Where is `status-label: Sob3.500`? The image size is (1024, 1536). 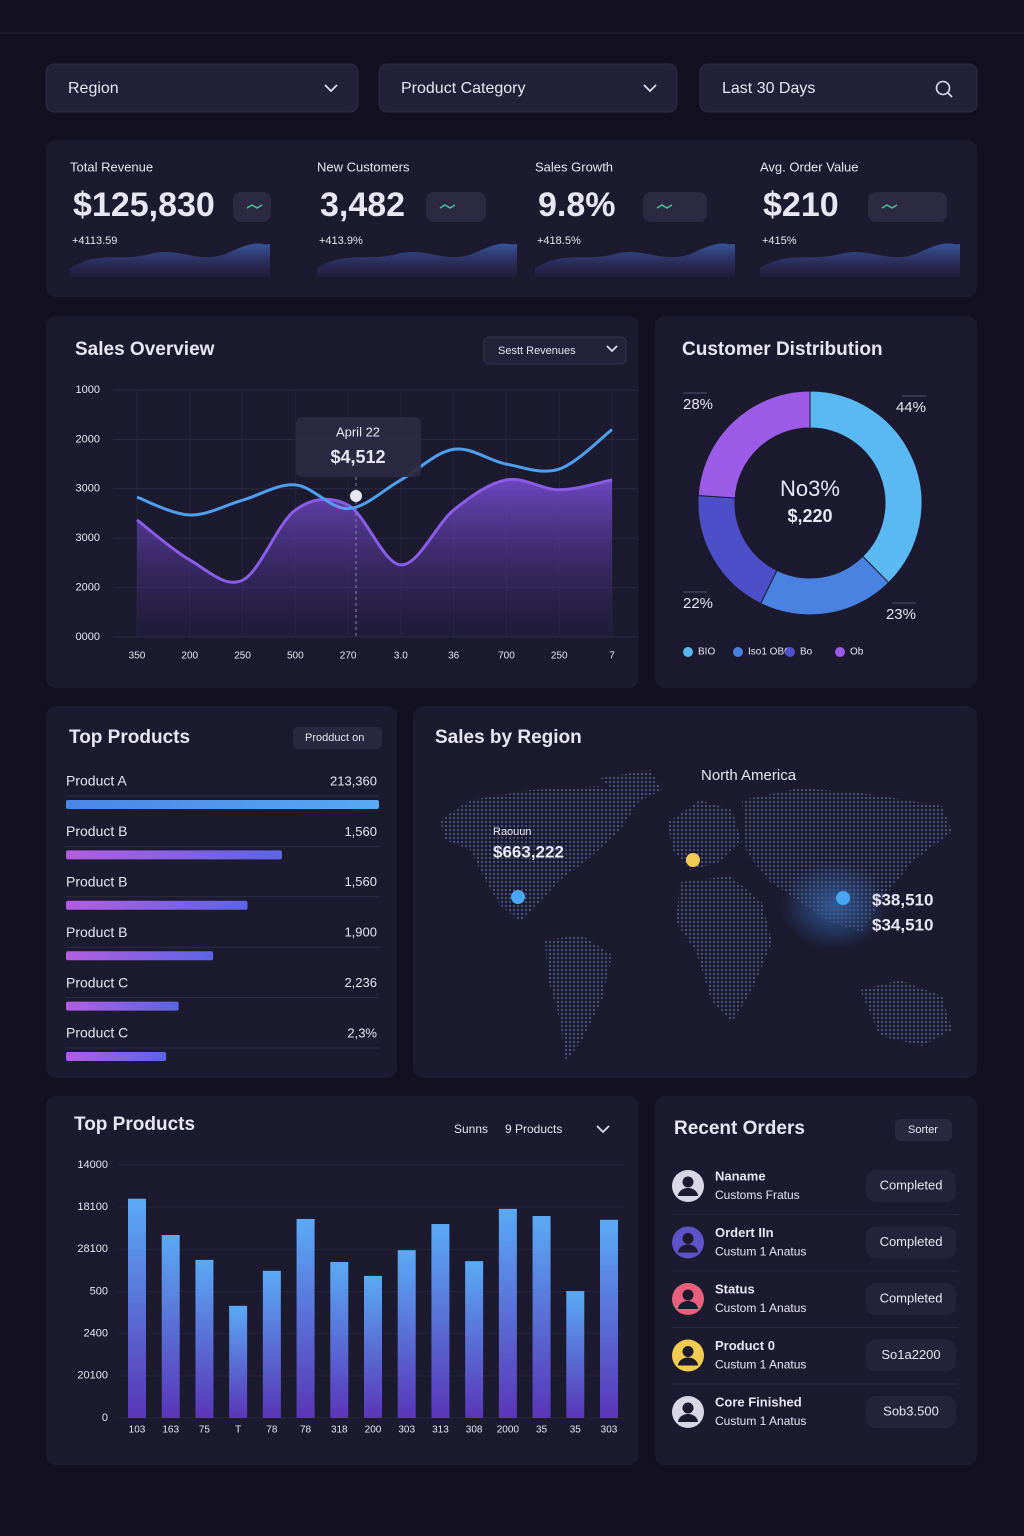 status-label: Sob3.500 is located at coordinates (911, 1410).